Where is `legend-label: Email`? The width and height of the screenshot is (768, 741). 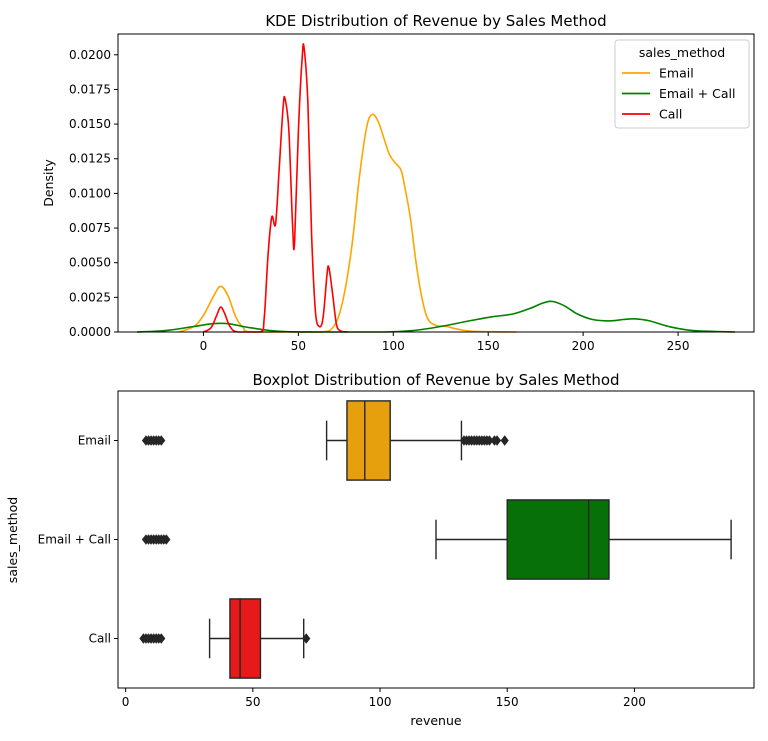
legend-label: Email is located at coordinates (676, 73).